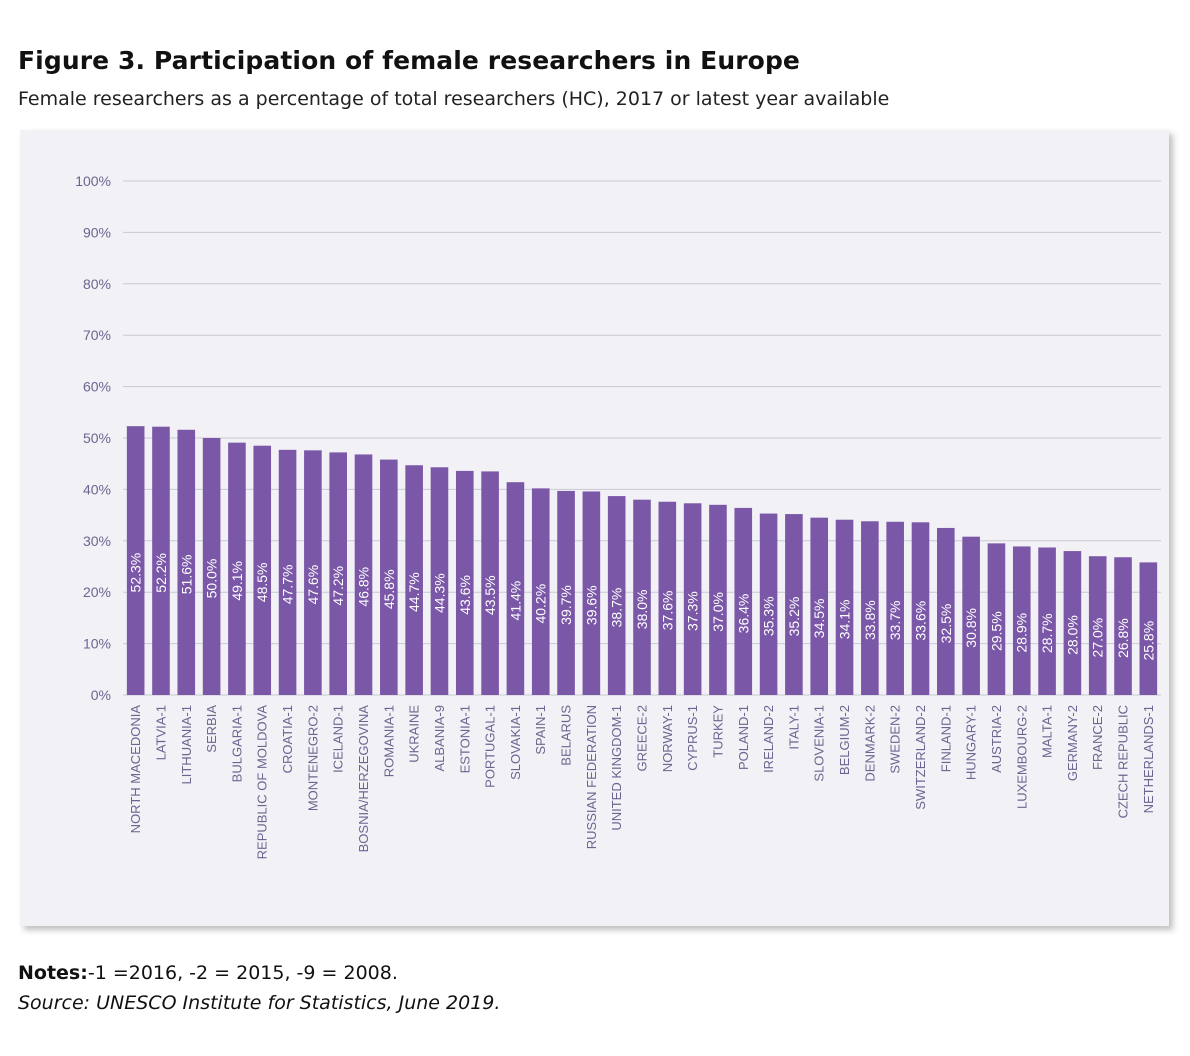  Describe the element at coordinates (642, 738) in the screenshot. I see `x-tick-label: GREECE-2` at that location.